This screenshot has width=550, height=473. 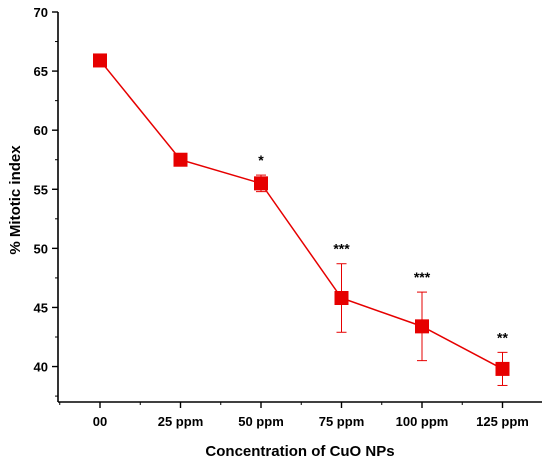 I want to click on x-tick-label: 50 ppm, so click(x=261, y=421).